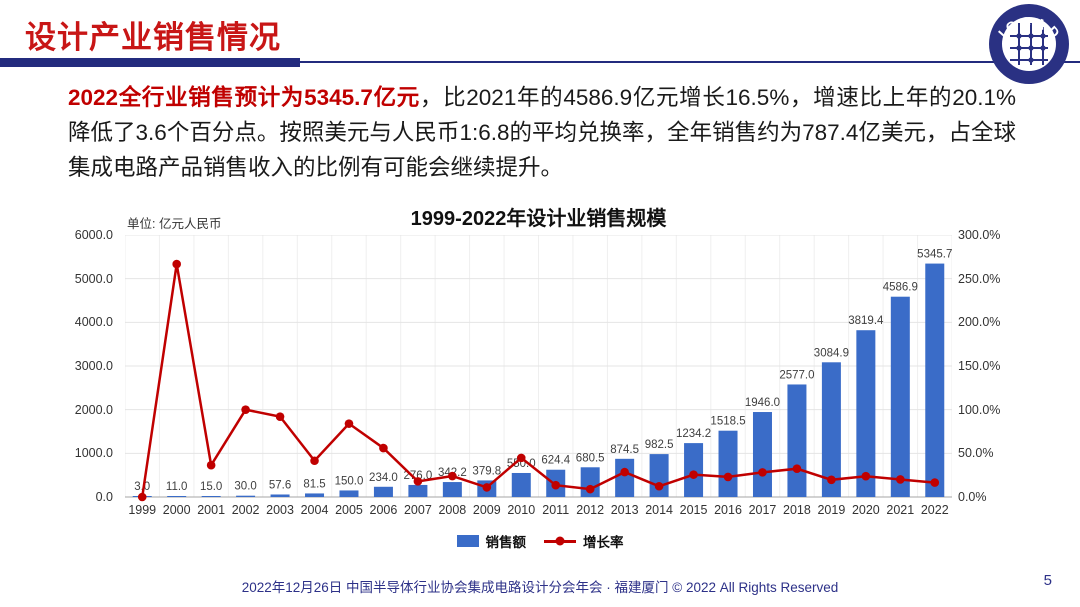  What do you see at coordinates (603, 542) in the screenshot?
I see `legend-label: 增长率` at bounding box center [603, 542].